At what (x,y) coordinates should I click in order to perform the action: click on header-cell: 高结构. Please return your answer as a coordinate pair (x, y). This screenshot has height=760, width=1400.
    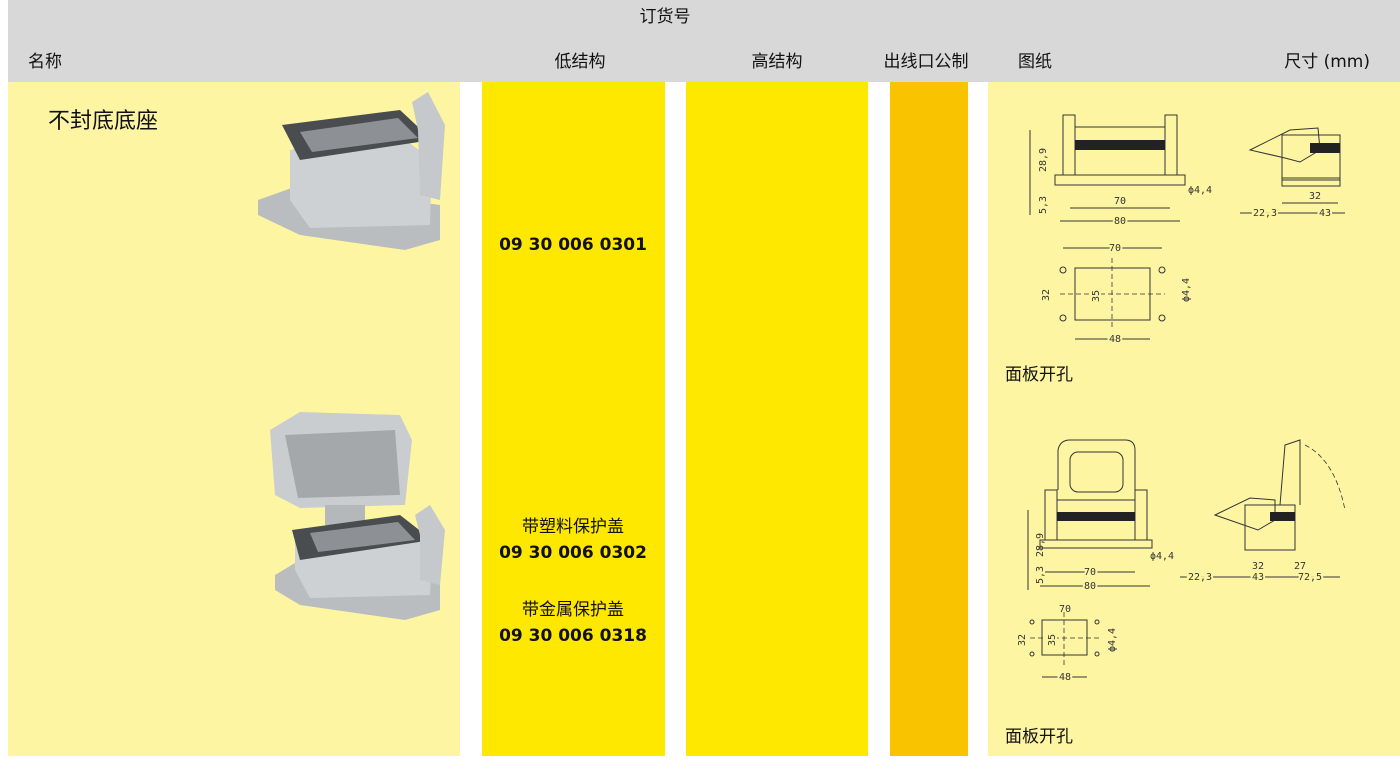
    Looking at the image, I should click on (777, 62).